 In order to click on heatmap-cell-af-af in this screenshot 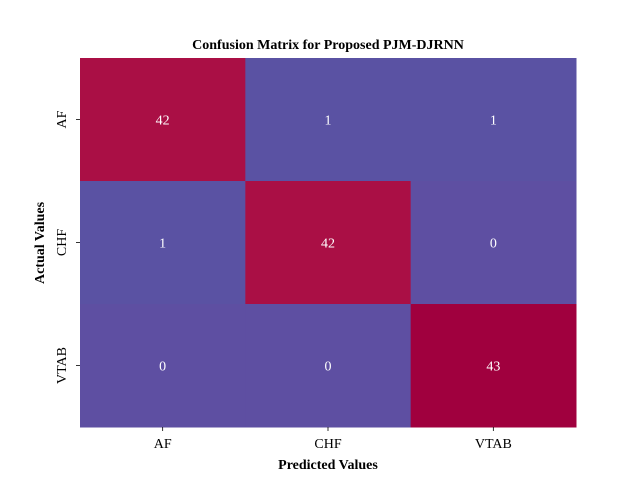, I will do `click(163, 120)`.